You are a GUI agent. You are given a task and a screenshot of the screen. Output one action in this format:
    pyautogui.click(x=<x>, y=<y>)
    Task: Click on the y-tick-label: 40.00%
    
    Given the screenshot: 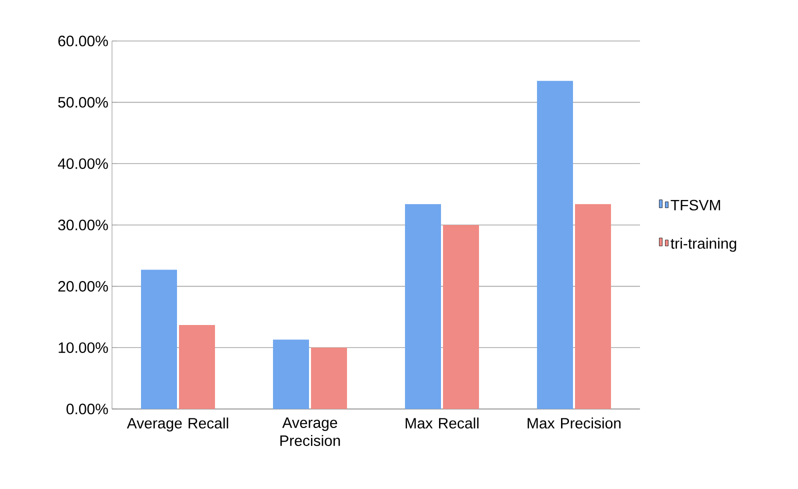 What is the action you would take?
    pyautogui.click(x=83, y=163)
    